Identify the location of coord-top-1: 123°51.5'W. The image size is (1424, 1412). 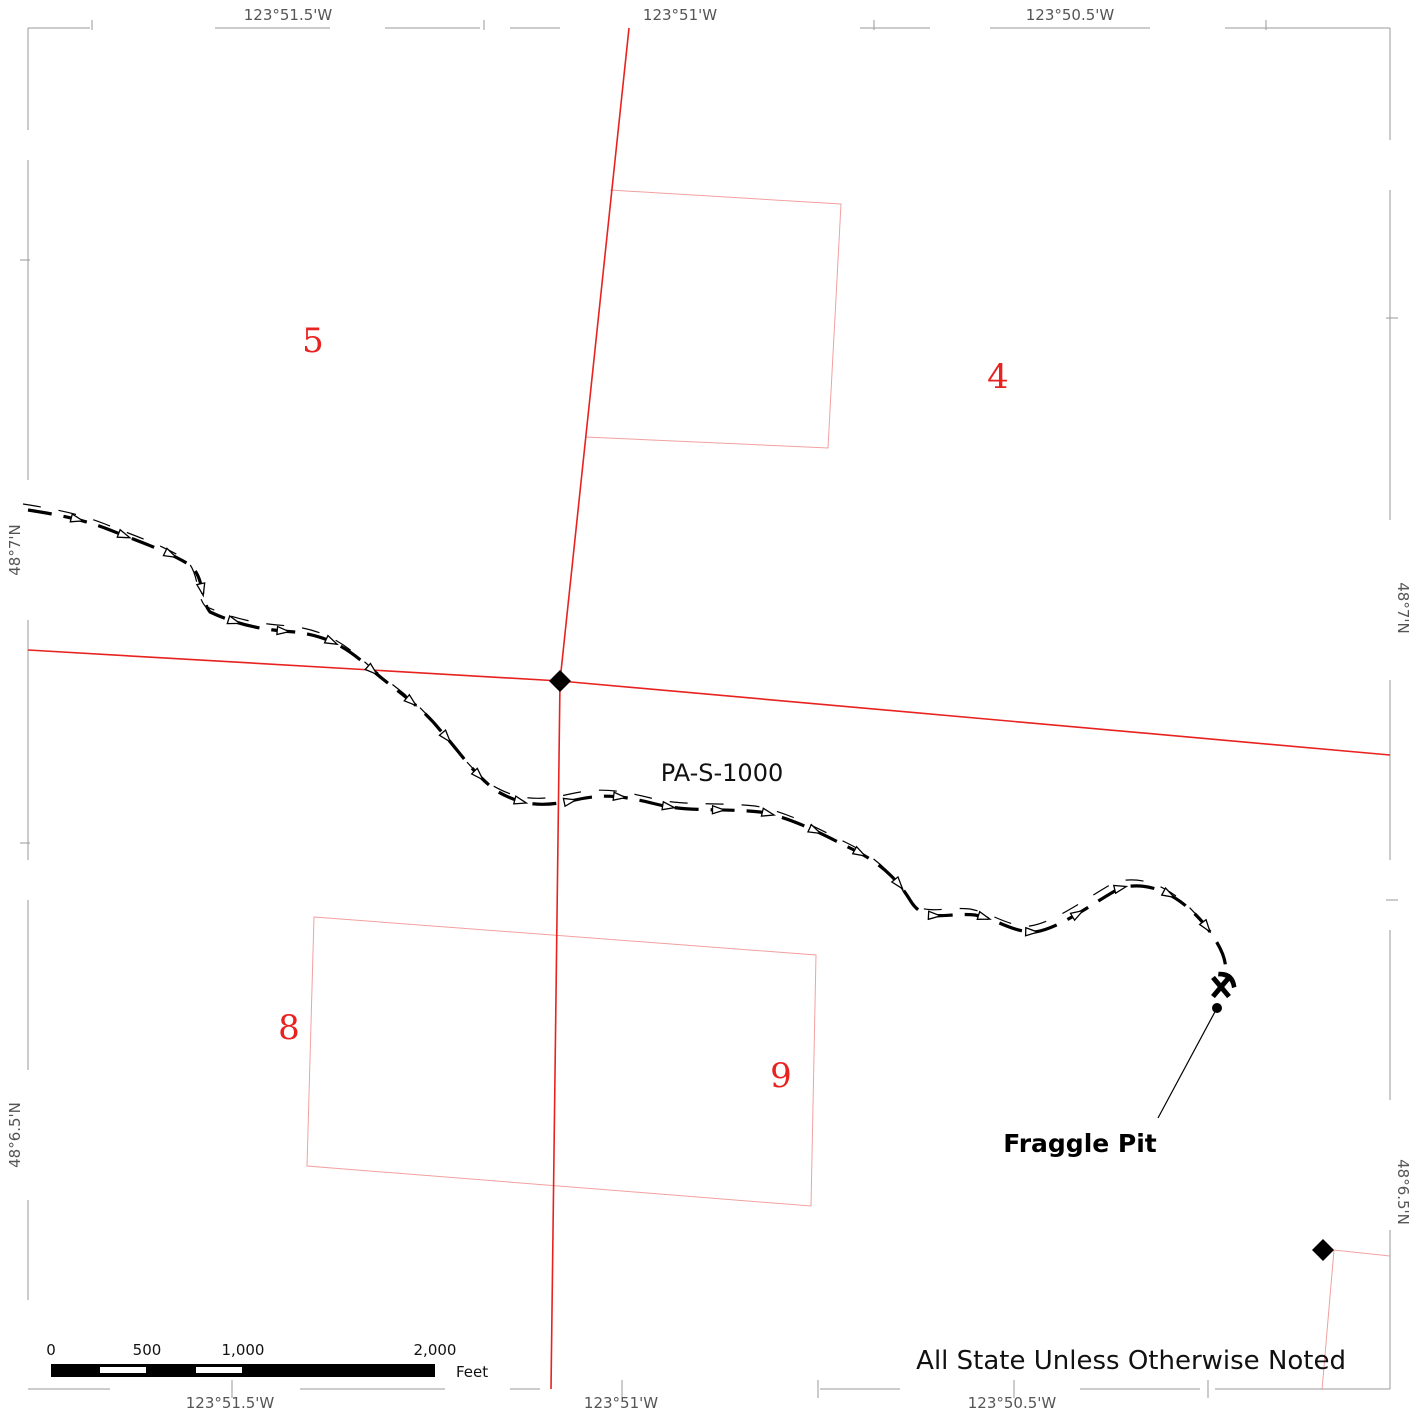
(288, 15).